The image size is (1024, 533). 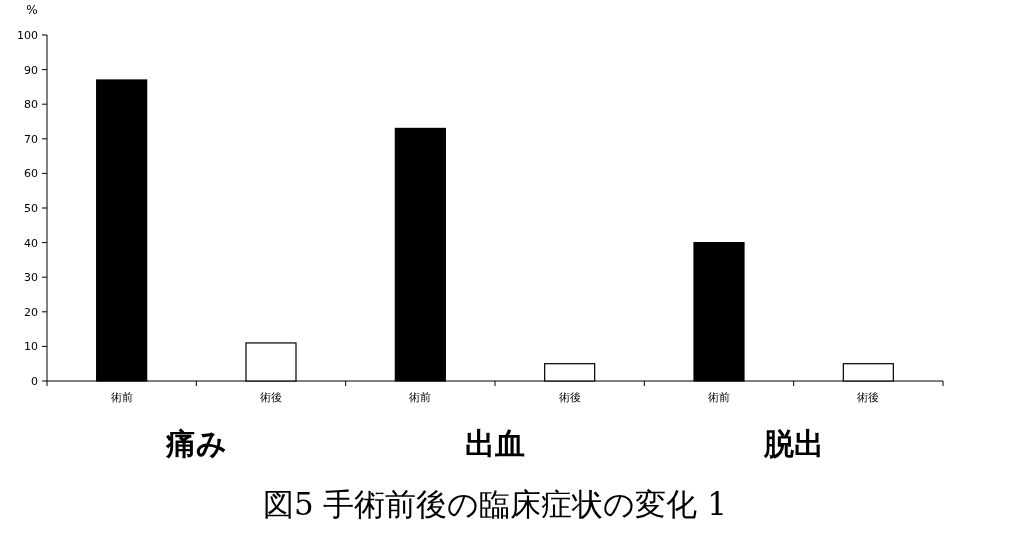 I want to click on text: 図5 手術前後の臨床症状の変化 1, so click(x=495, y=504).